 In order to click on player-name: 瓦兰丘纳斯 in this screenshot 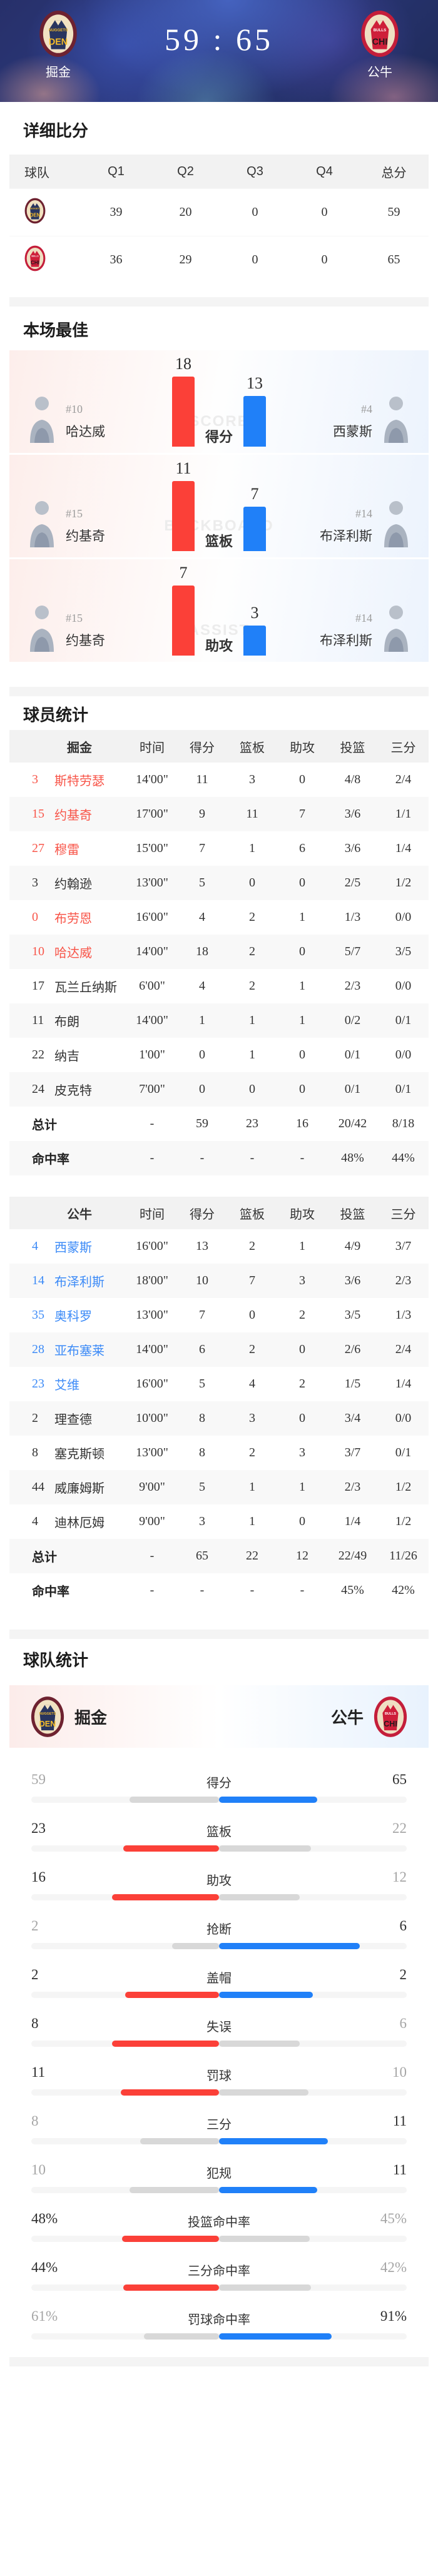, I will do `click(85, 988)`.